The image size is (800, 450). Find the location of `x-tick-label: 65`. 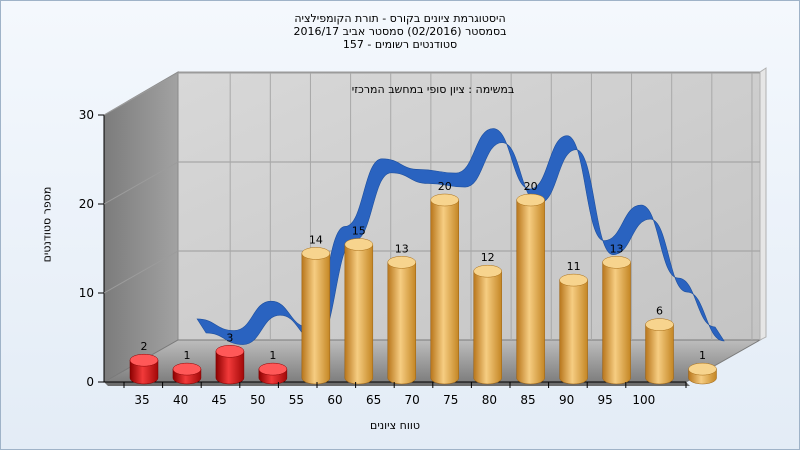

x-tick-label: 65 is located at coordinates (373, 400).